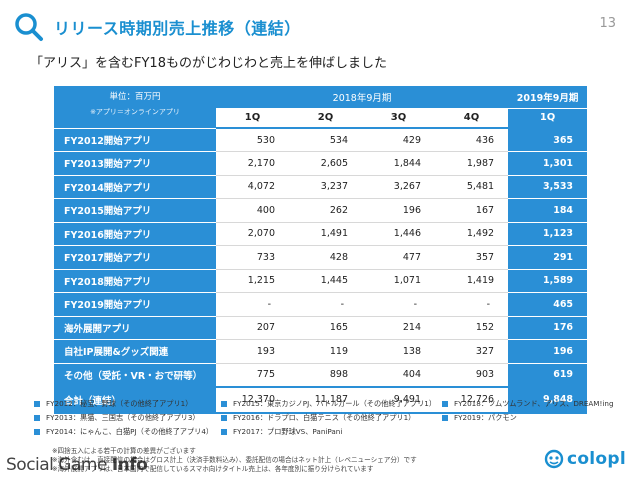  I want to click on legend-text: FY2012：秘宝、野球（その他終了アプリ1）, so click(119, 403).